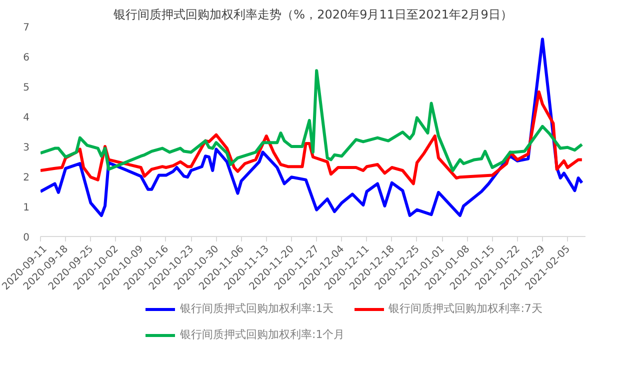 The width and height of the screenshot is (625, 383). What do you see at coordinates (26, 88) in the screenshot?
I see `y-tick-label: 5` at bounding box center [26, 88].